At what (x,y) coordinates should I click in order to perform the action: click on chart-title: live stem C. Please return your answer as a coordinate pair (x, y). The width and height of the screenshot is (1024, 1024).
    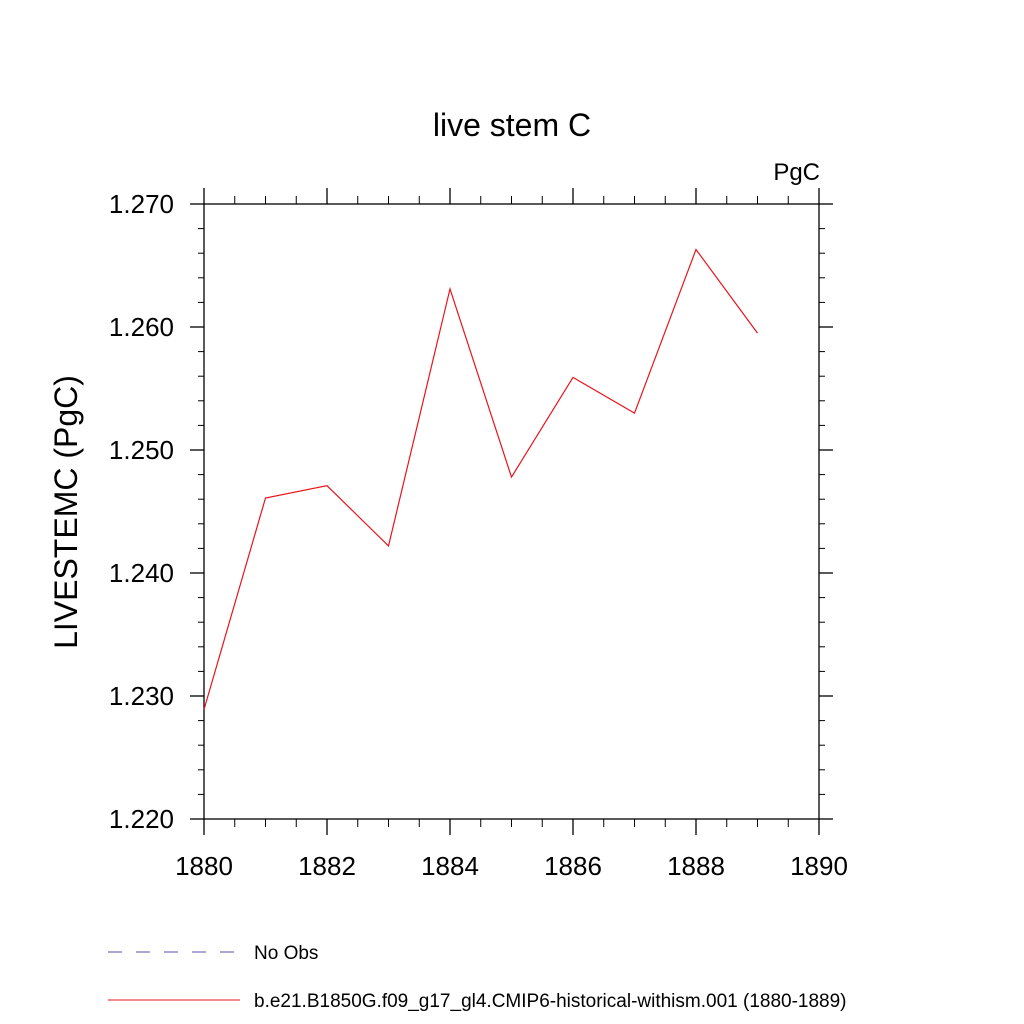
    Looking at the image, I should click on (512, 125).